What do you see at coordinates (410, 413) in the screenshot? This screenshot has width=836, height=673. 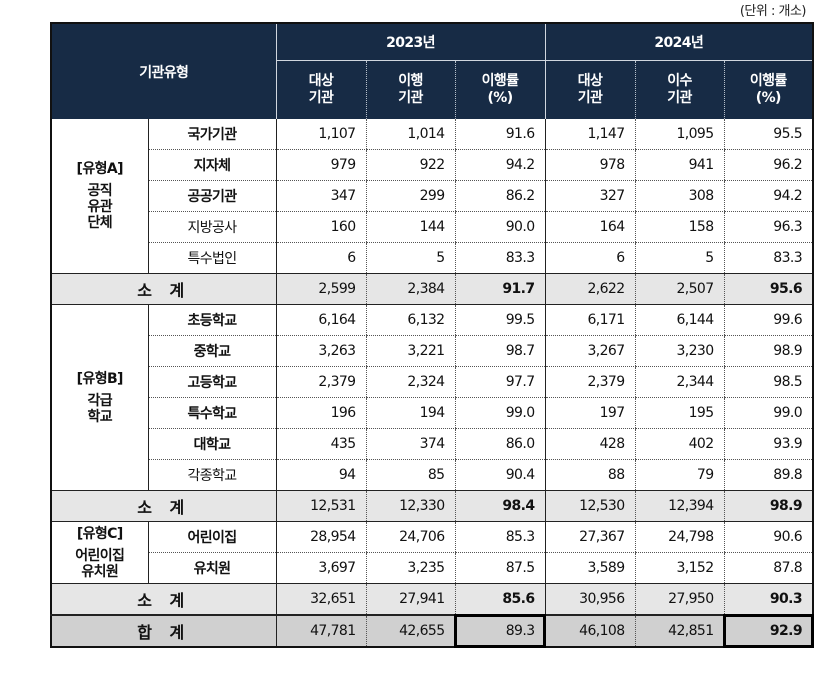 I see `complied-2023-cell: 194` at bounding box center [410, 413].